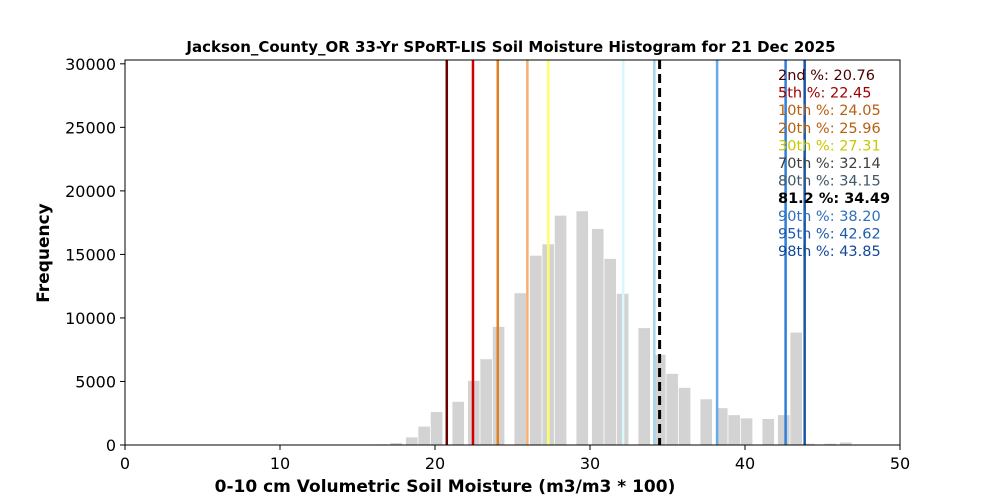  What do you see at coordinates (590, 463) in the screenshot?
I see `x-tick-label: 30` at bounding box center [590, 463].